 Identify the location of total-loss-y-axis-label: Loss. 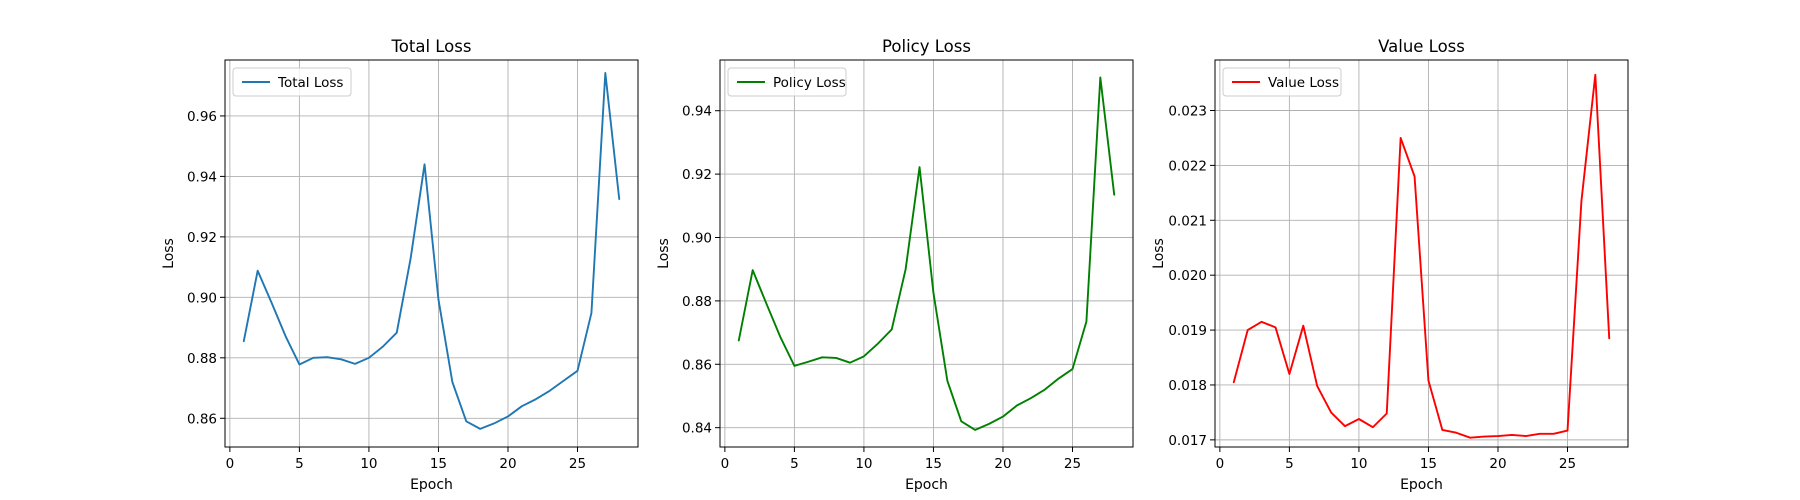
(169, 253).